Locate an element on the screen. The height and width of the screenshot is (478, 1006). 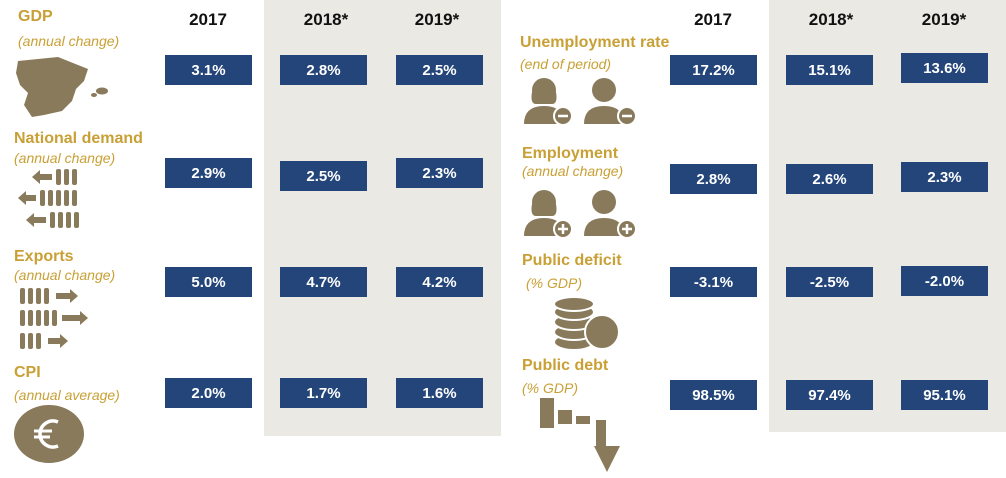
exports-2018-value: 4.7% is located at coordinates (323, 282).